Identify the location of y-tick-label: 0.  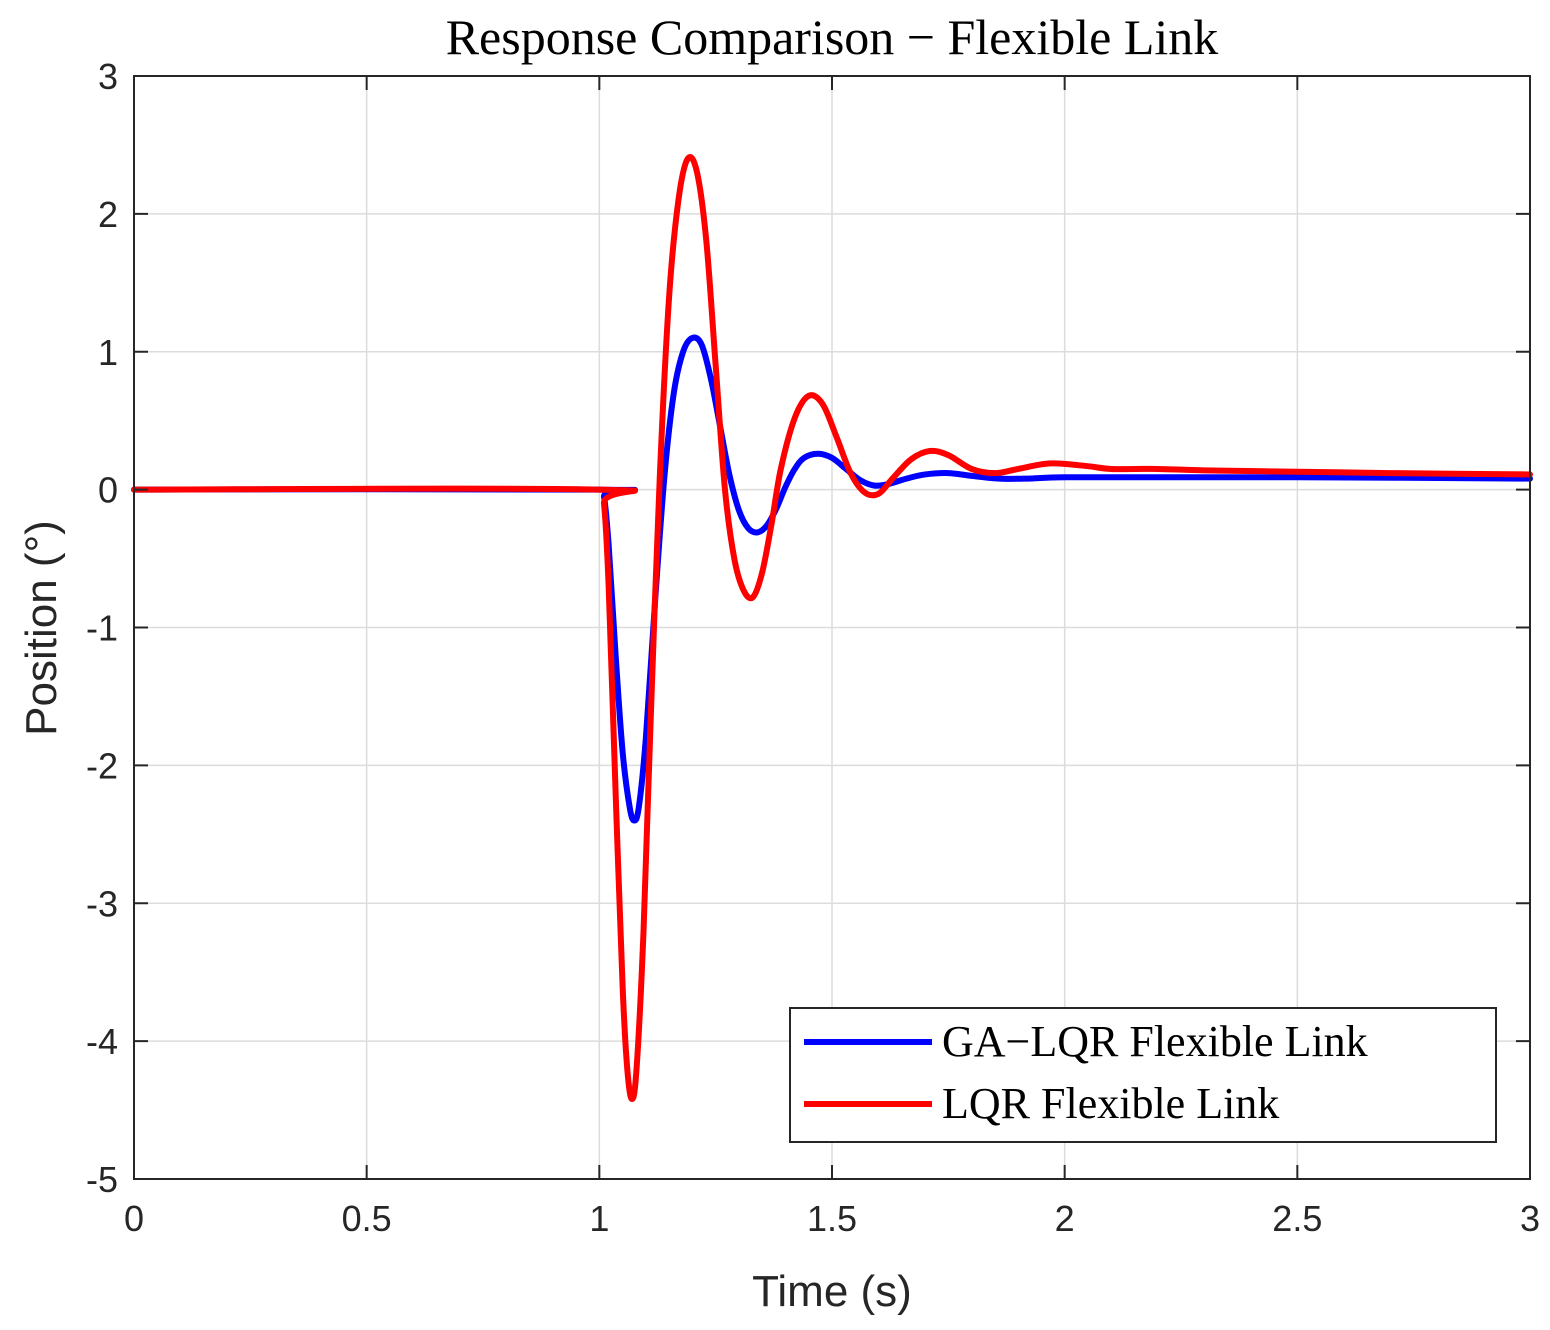
(108, 490).